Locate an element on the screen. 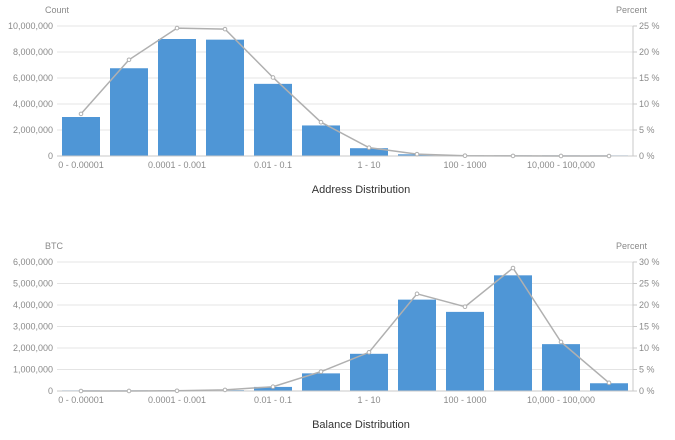  y-tick-label: 8,000,000 is located at coordinates (33, 52).